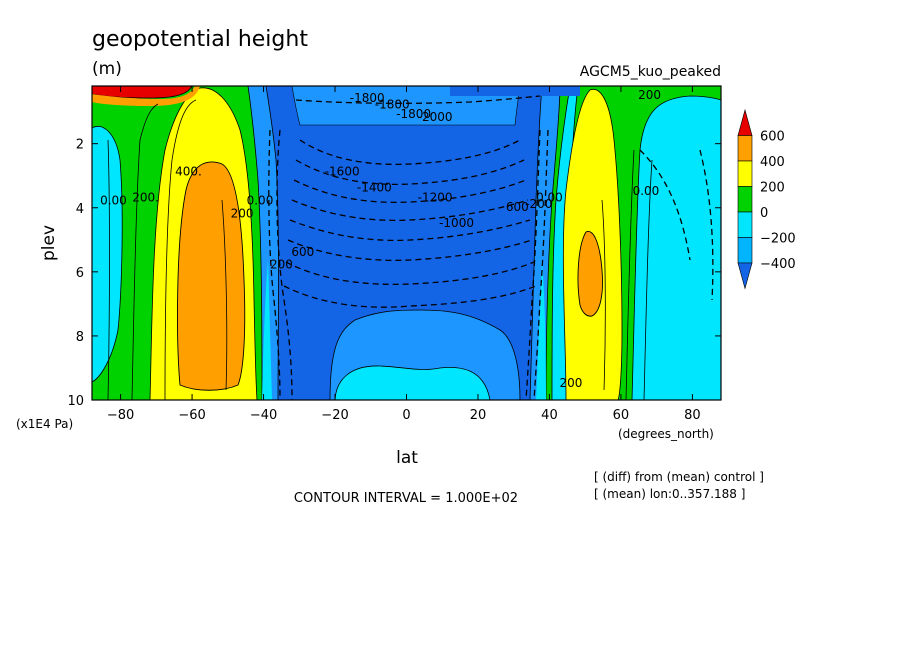  I want to click on contour-label: -200, so click(538, 204).